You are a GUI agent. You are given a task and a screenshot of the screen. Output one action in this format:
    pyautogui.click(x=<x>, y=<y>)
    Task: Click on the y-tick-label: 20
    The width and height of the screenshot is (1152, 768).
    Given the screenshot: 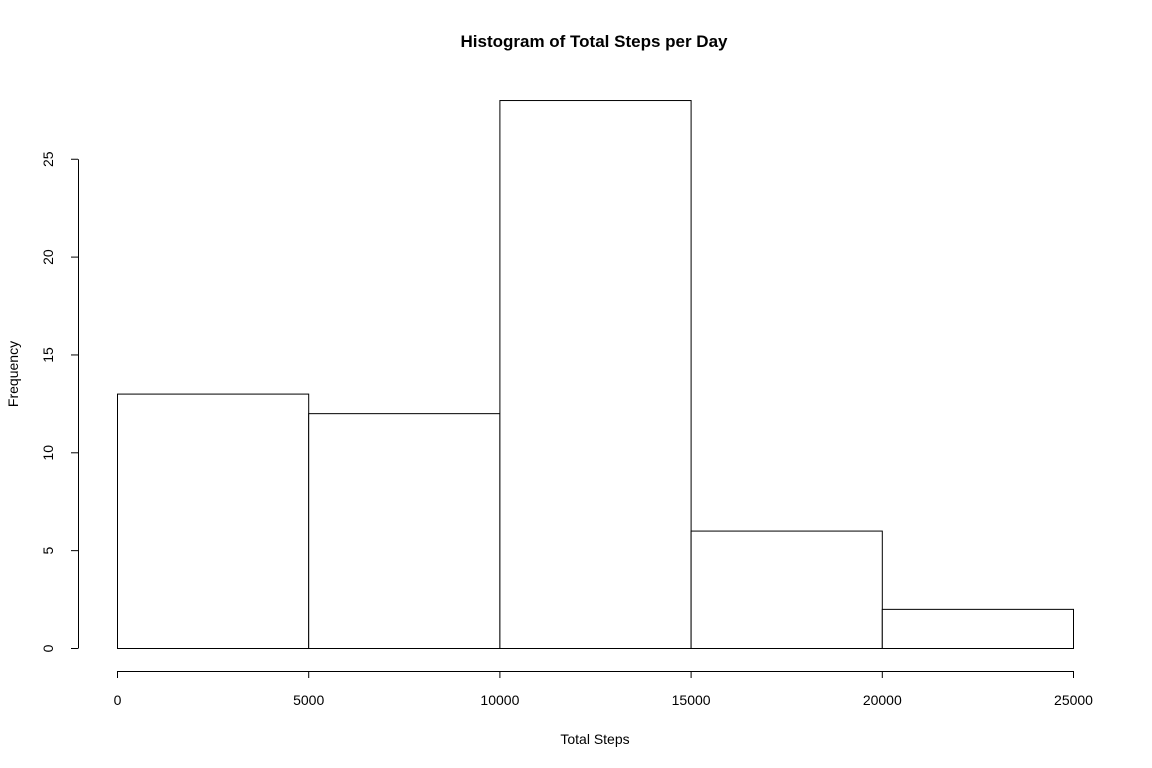 What is the action you would take?
    pyautogui.click(x=48, y=257)
    